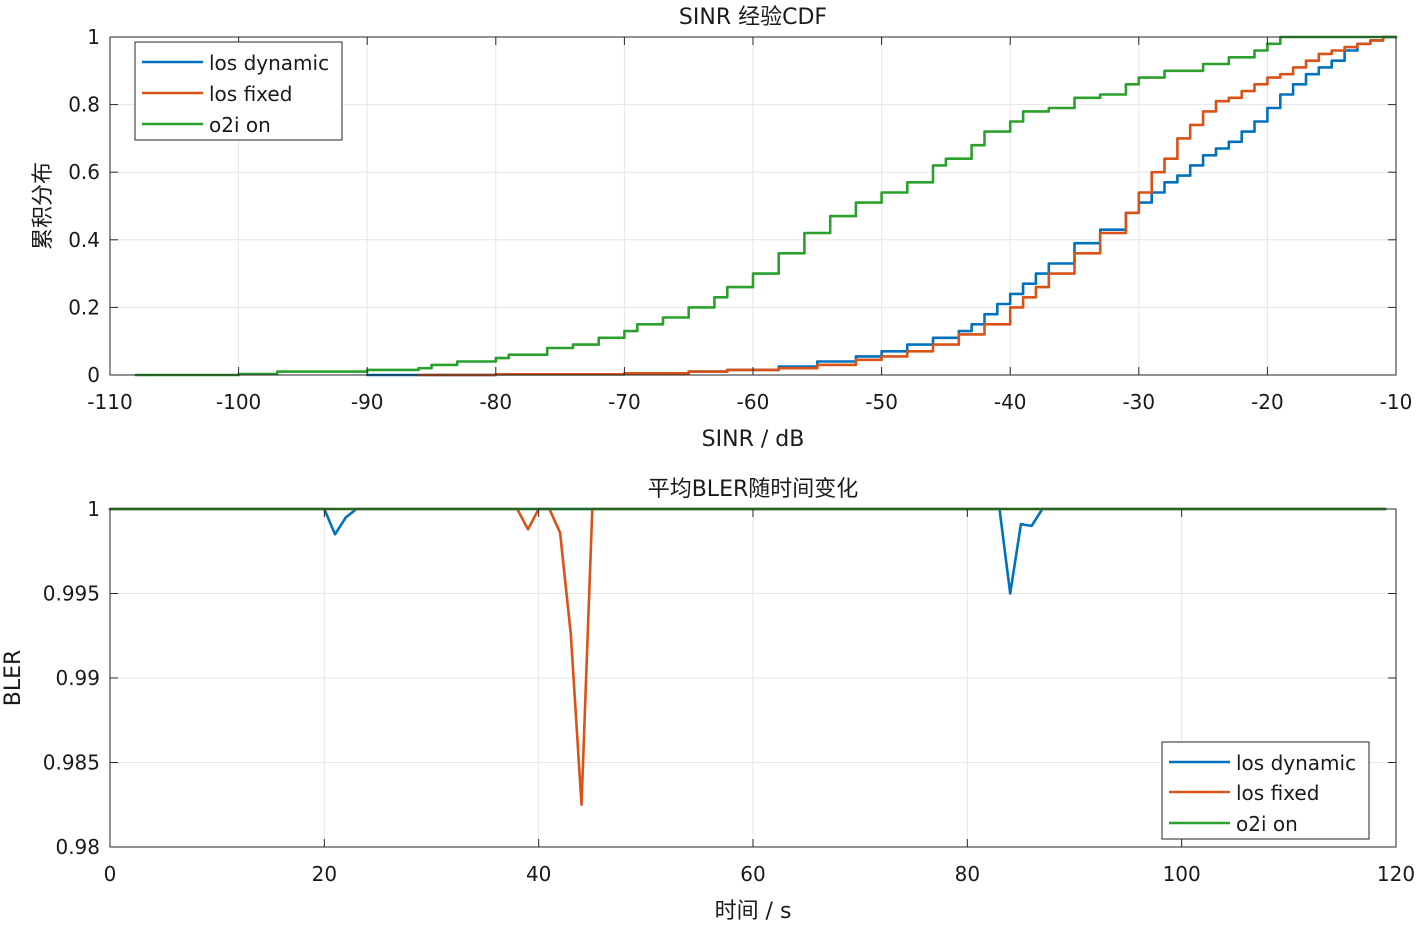  What do you see at coordinates (1182, 874) in the screenshot?
I see `bler-x-tick-label: 100` at bounding box center [1182, 874].